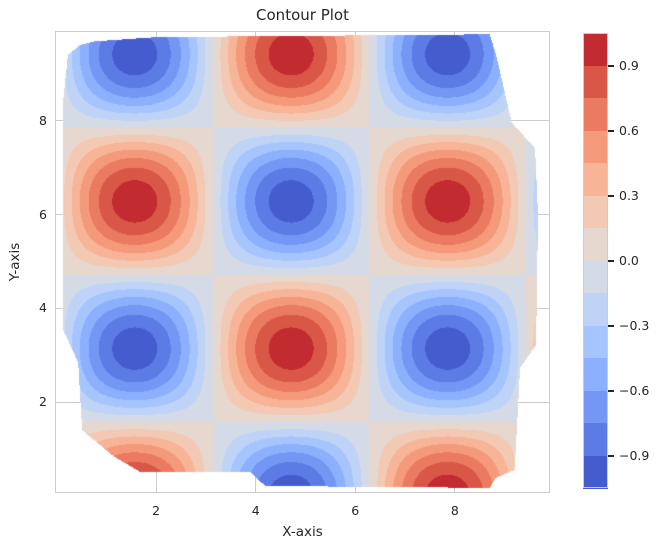 The height and width of the screenshot is (556, 666). Describe the element at coordinates (355, 510) in the screenshot. I see `x-tick-label: 6` at that location.